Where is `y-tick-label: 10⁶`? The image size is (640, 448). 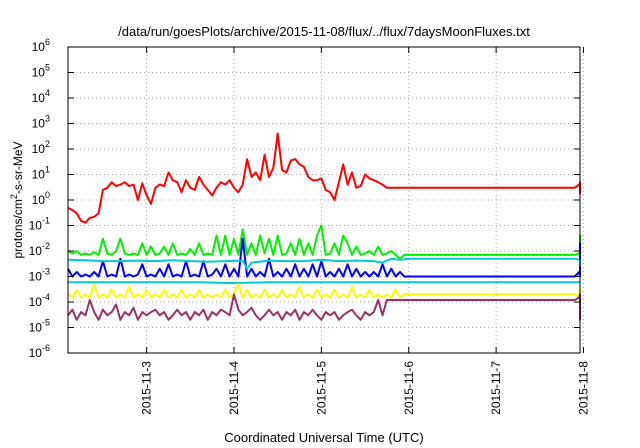
y-tick-label: 10⁶ is located at coordinates (41, 45).